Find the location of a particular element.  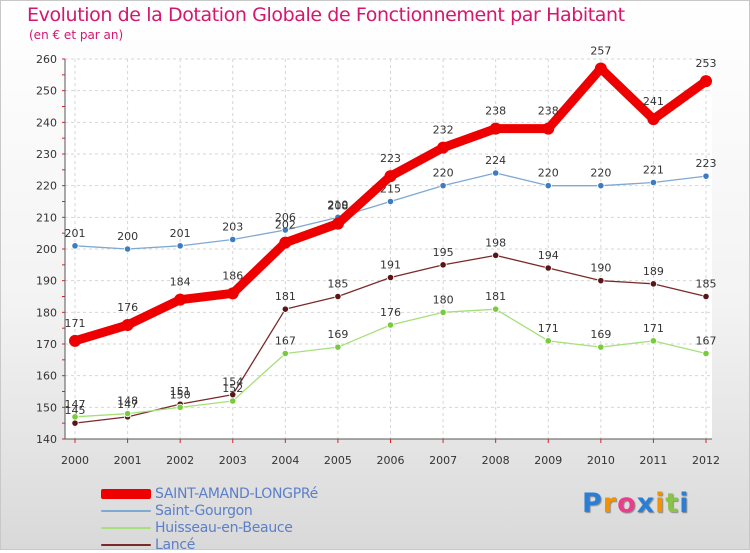

data-label: 154 is located at coordinates (232, 382).